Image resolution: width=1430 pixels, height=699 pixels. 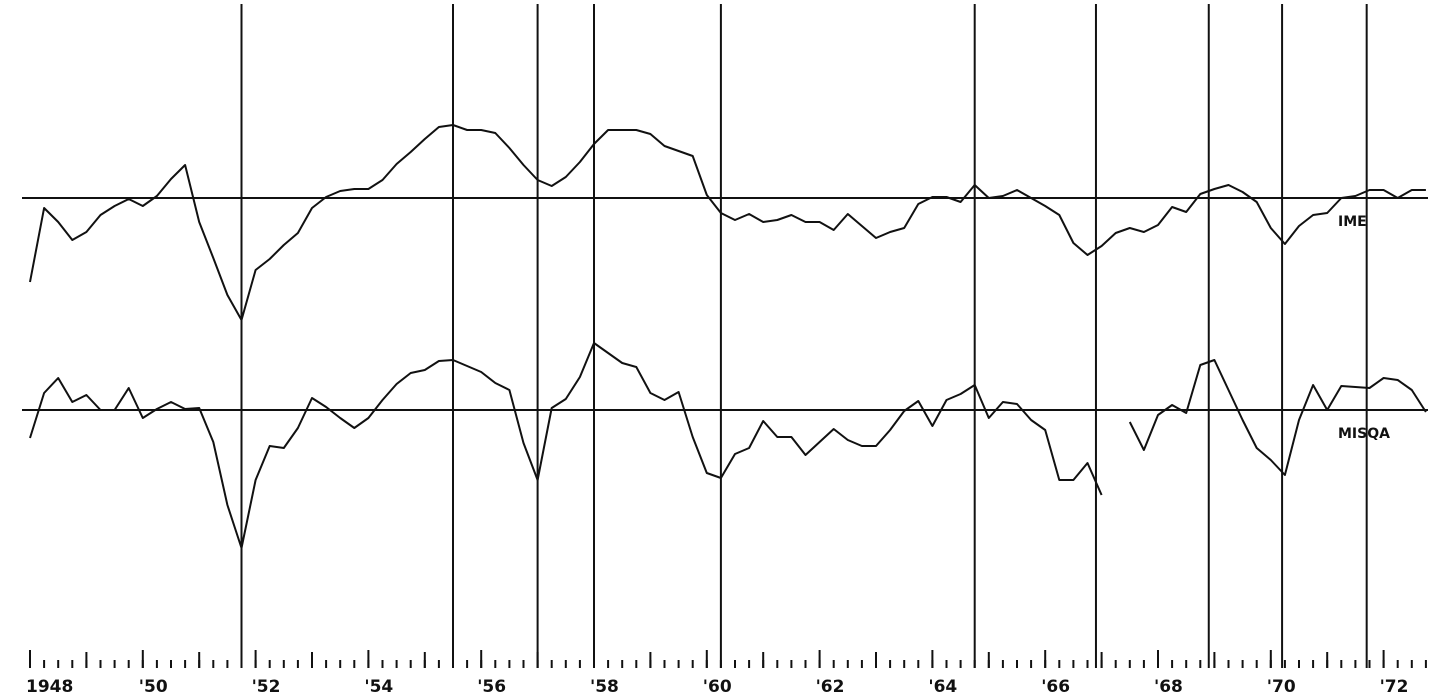 I want to click on x-tick-label: '60, so click(x=717, y=687).